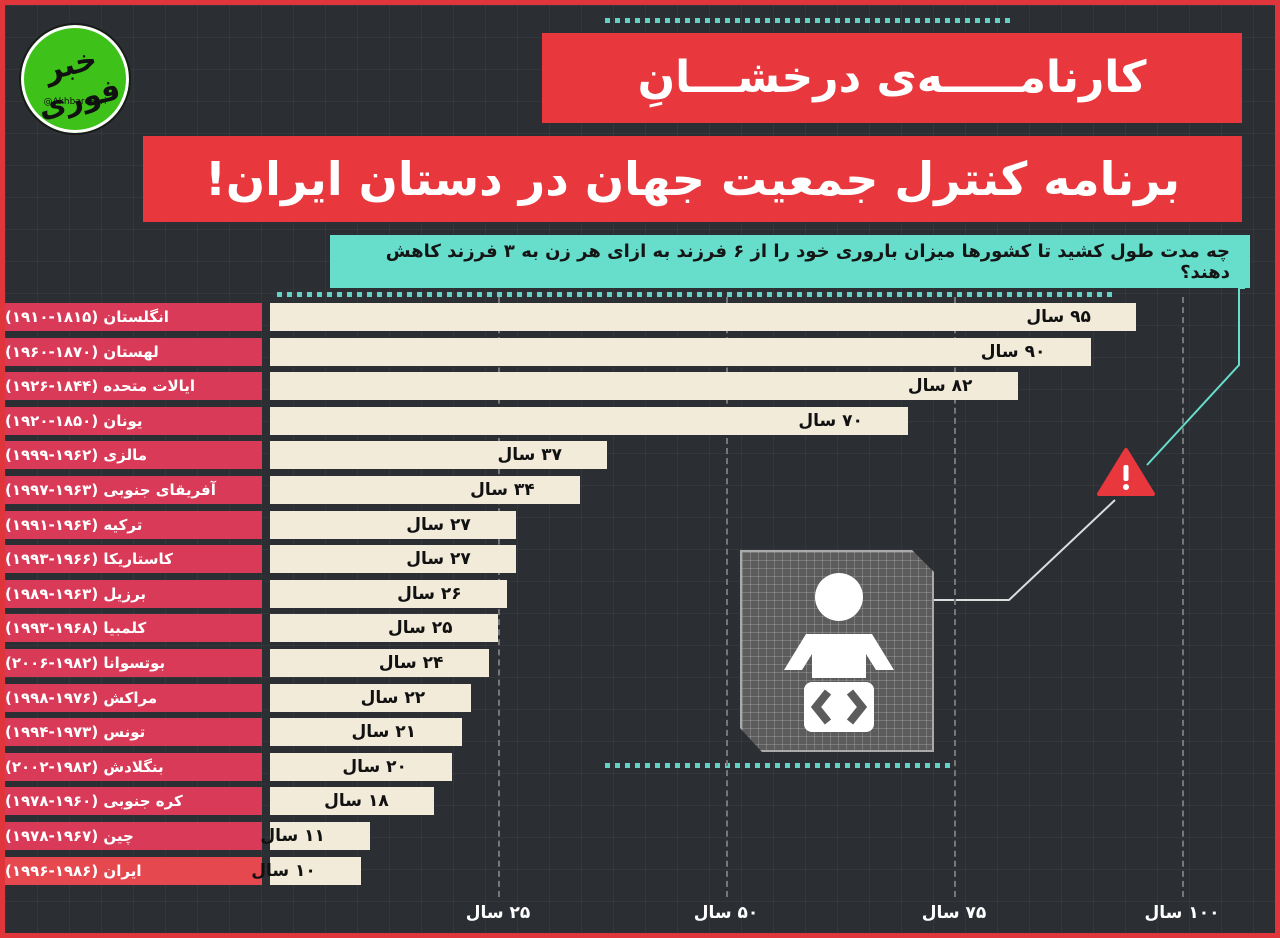  Describe the element at coordinates (133, 593) in the screenshot. I see `category-label: برزیل (۱۹۶۳-۱۹۸۹)` at that location.